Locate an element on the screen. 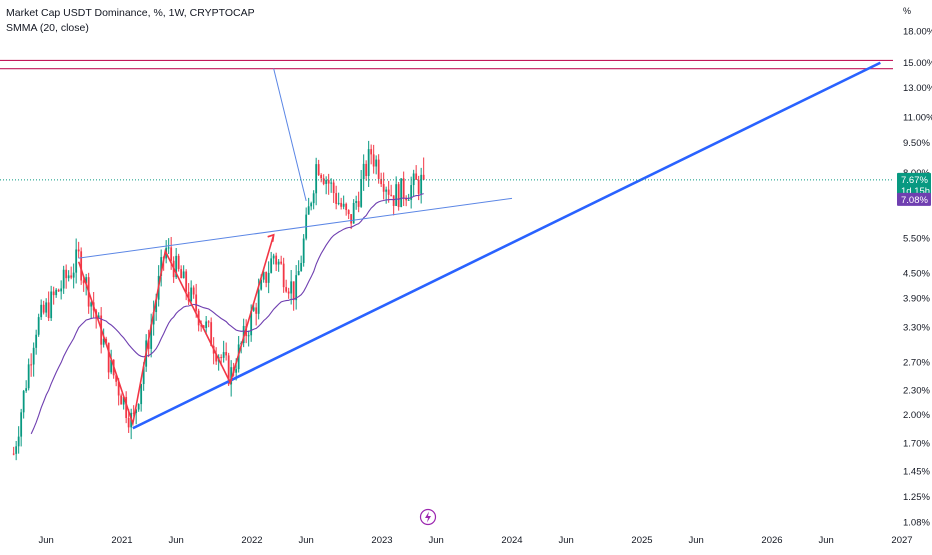  time-tick-label: 2026 is located at coordinates (771, 540).